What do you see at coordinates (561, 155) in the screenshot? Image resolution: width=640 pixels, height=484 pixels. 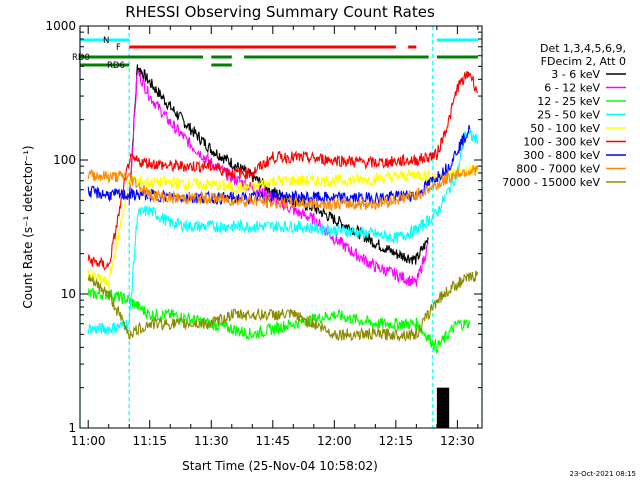 I see `legend-entry-label: 300 - 800 keV` at bounding box center [561, 155].